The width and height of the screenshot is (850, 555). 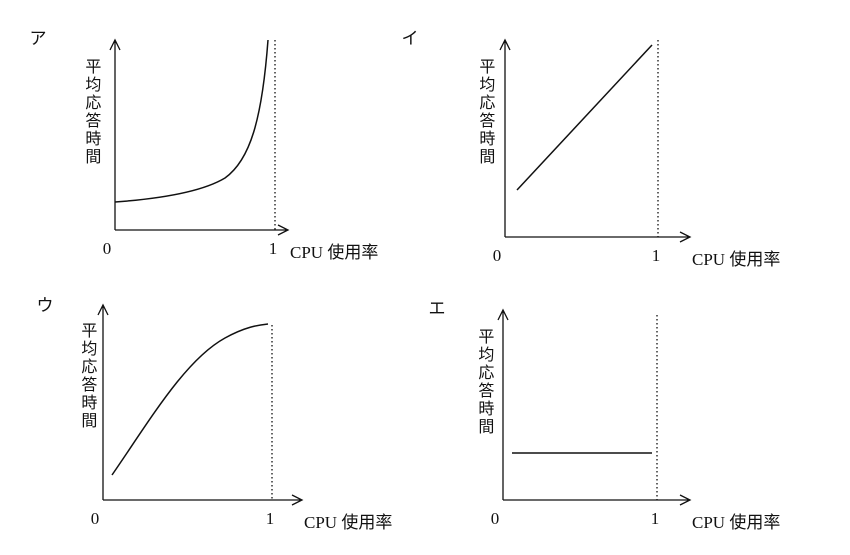 I want to click on panel-label: ウ, so click(x=45, y=305).